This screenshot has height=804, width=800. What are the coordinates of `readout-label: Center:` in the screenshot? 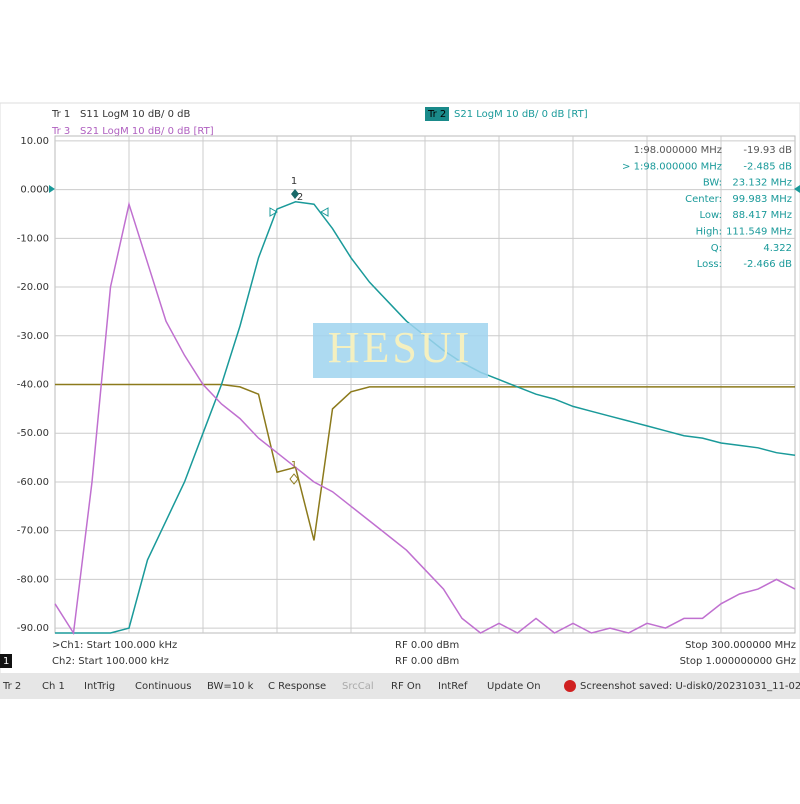 It's located at (703, 199).